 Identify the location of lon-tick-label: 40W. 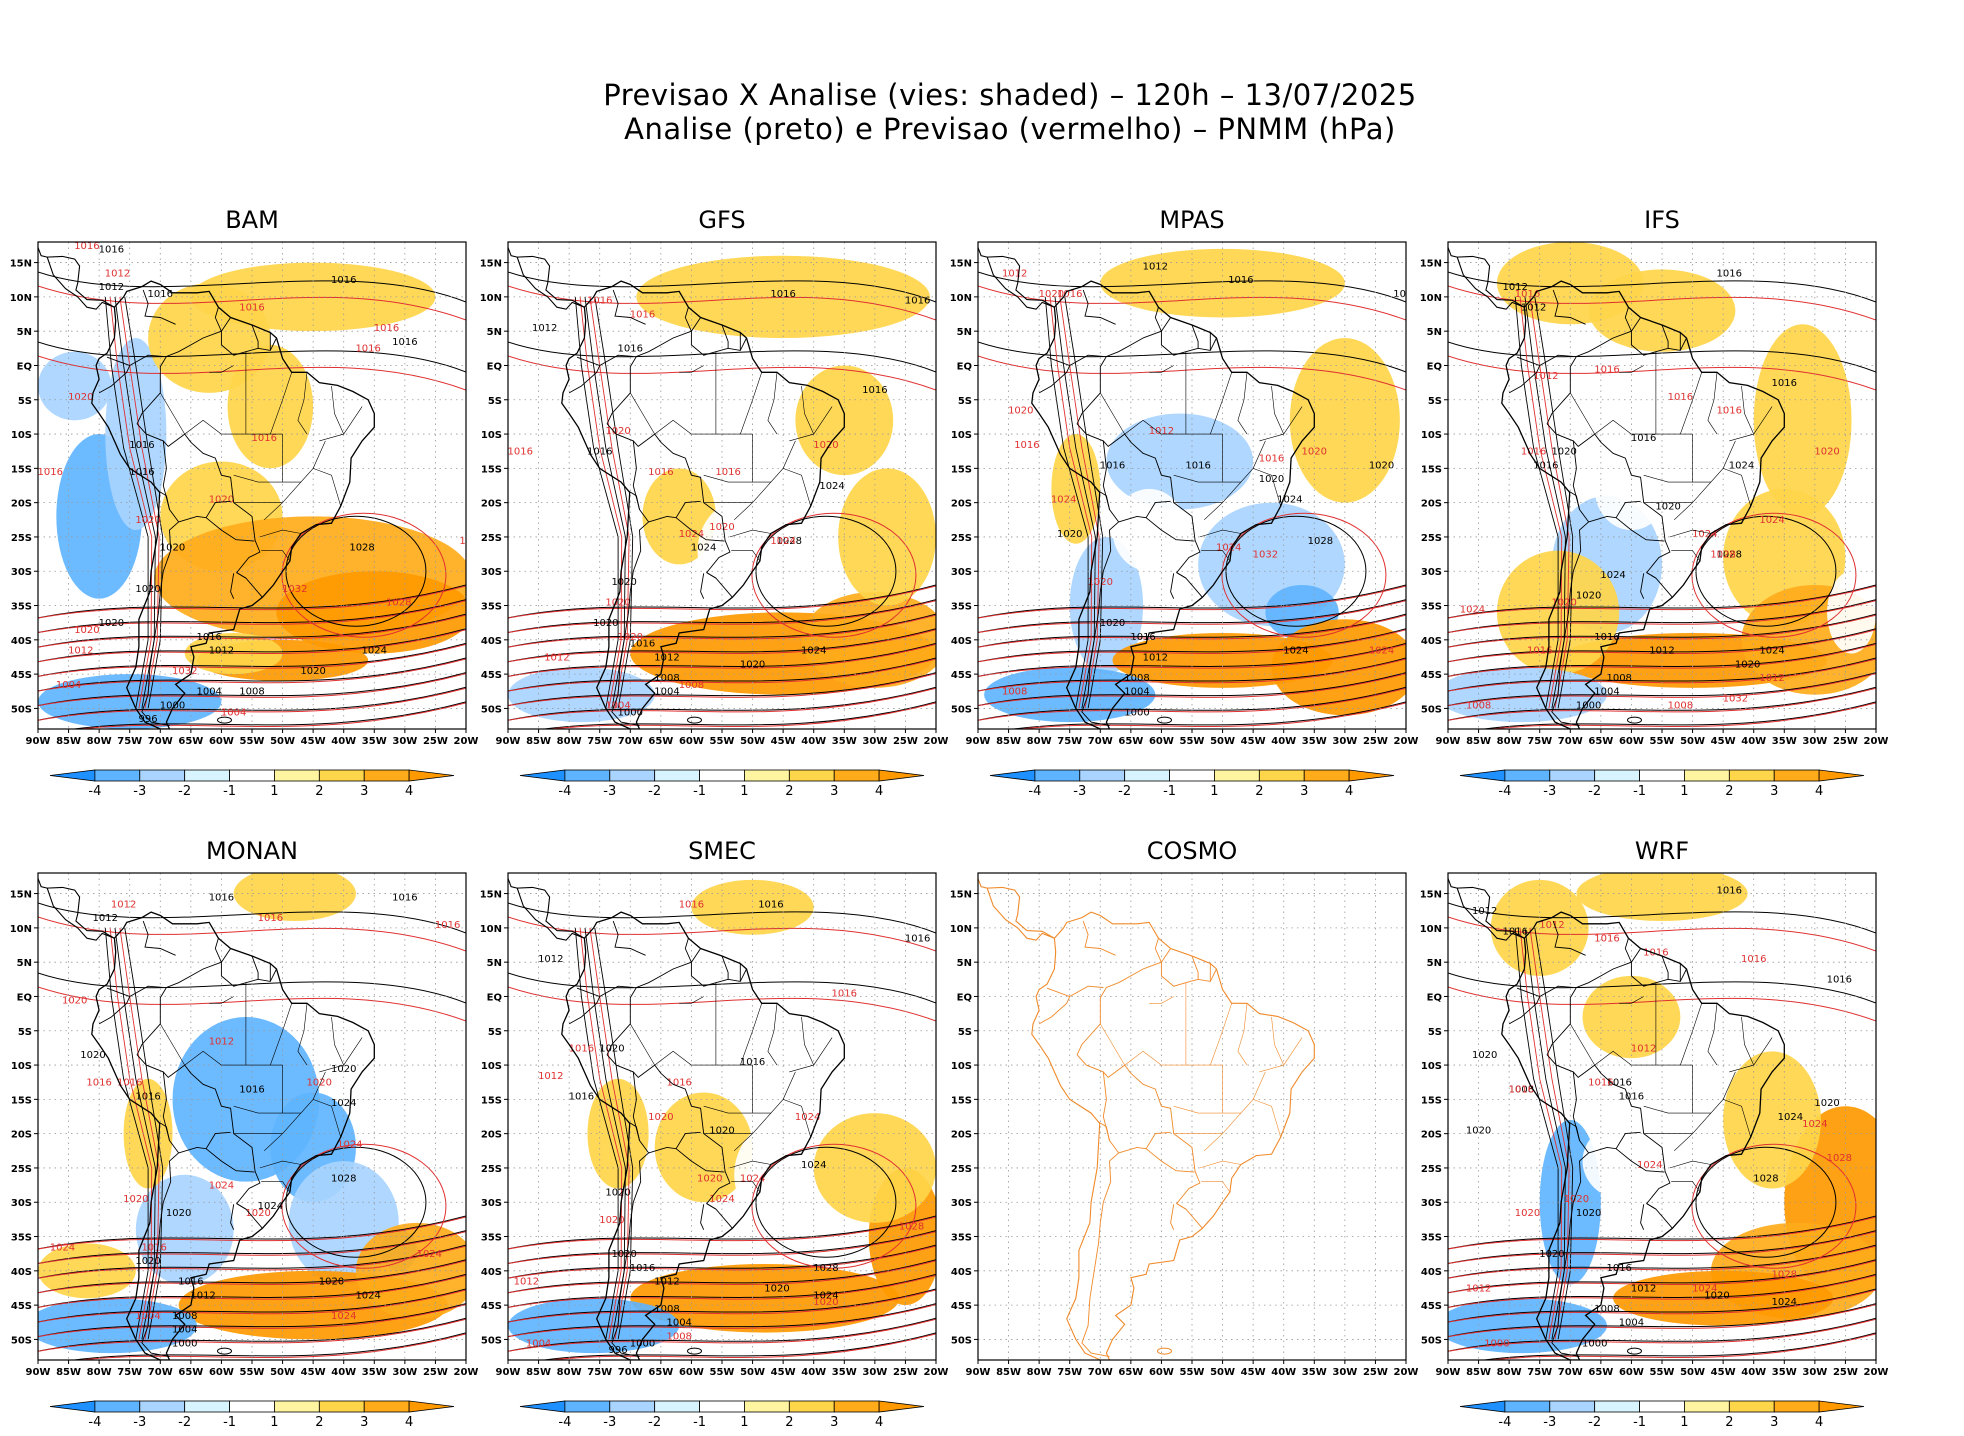
(1753, 1372).